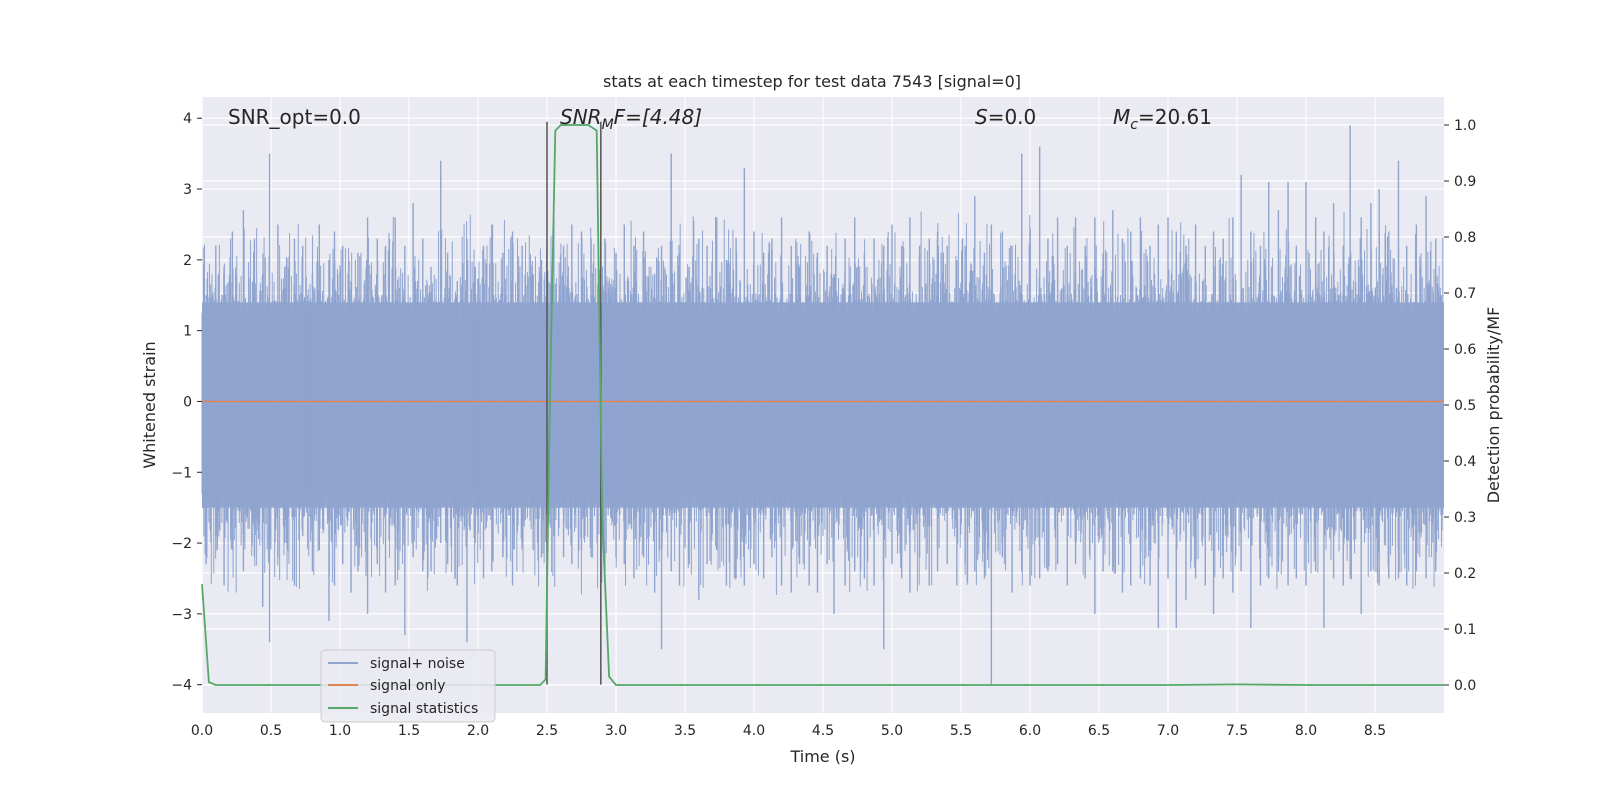 The width and height of the screenshot is (1600, 800). What do you see at coordinates (1168, 731) in the screenshot?
I see `x-tick-label: 7.0` at bounding box center [1168, 731].